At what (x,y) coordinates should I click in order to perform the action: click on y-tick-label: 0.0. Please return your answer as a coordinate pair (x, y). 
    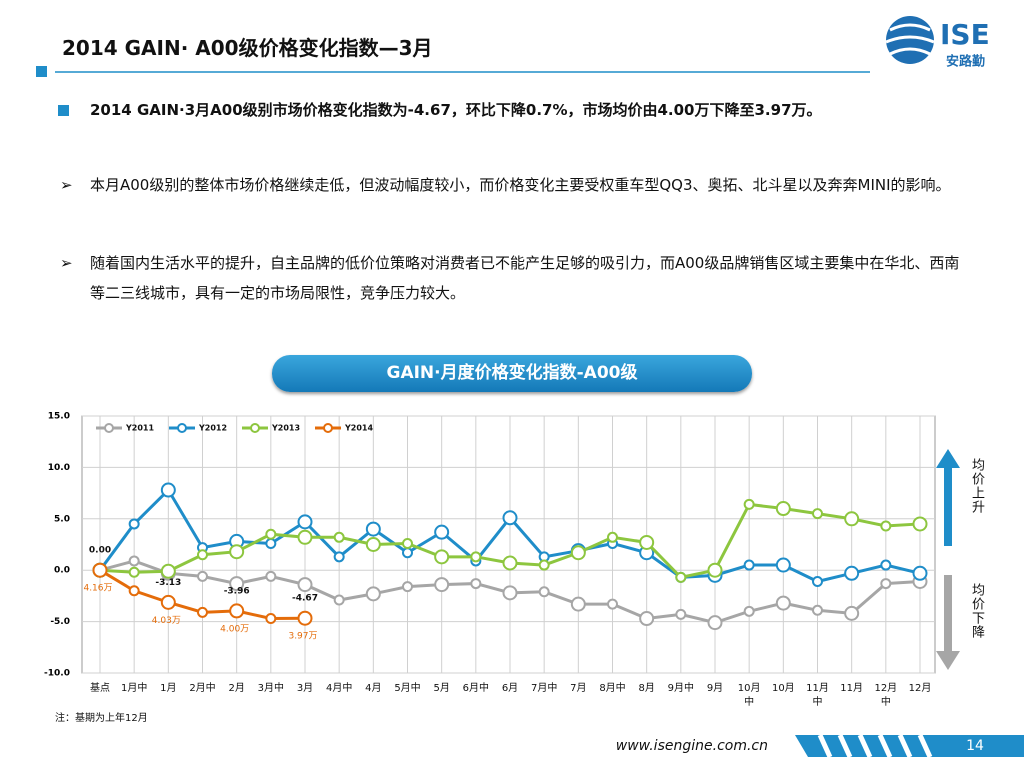
    Looking at the image, I should click on (62, 571).